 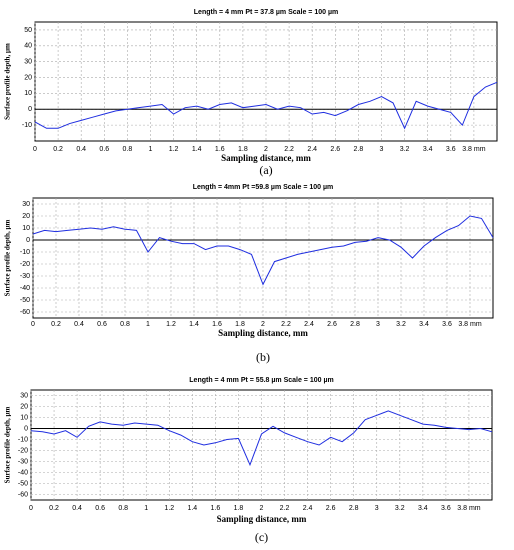 What do you see at coordinates (23, 450) in the screenshot?
I see `y-tick-label: -20` at bounding box center [23, 450].